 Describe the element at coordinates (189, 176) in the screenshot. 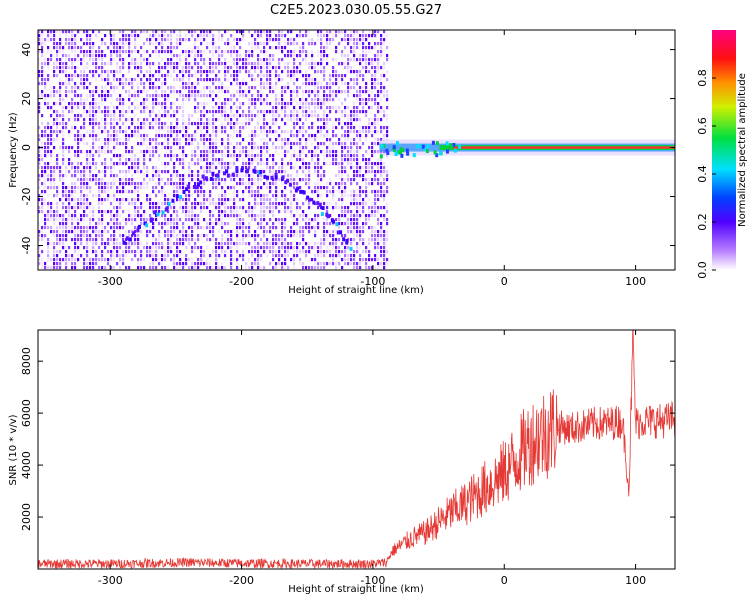

I see `noise-cell-1942` at that location.